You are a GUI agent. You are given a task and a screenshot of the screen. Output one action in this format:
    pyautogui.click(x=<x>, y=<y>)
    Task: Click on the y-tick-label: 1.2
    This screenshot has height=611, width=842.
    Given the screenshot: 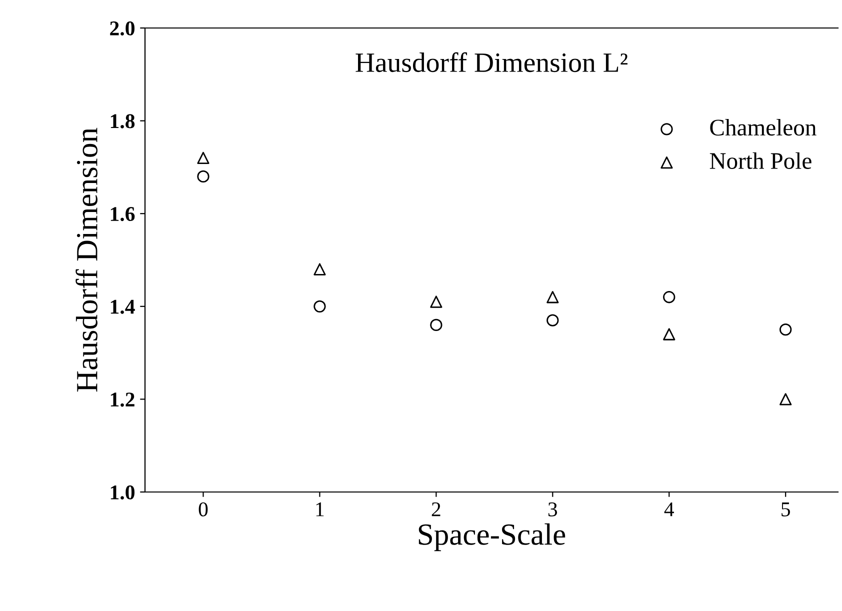 What is the action you would take?
    pyautogui.click(x=122, y=399)
    